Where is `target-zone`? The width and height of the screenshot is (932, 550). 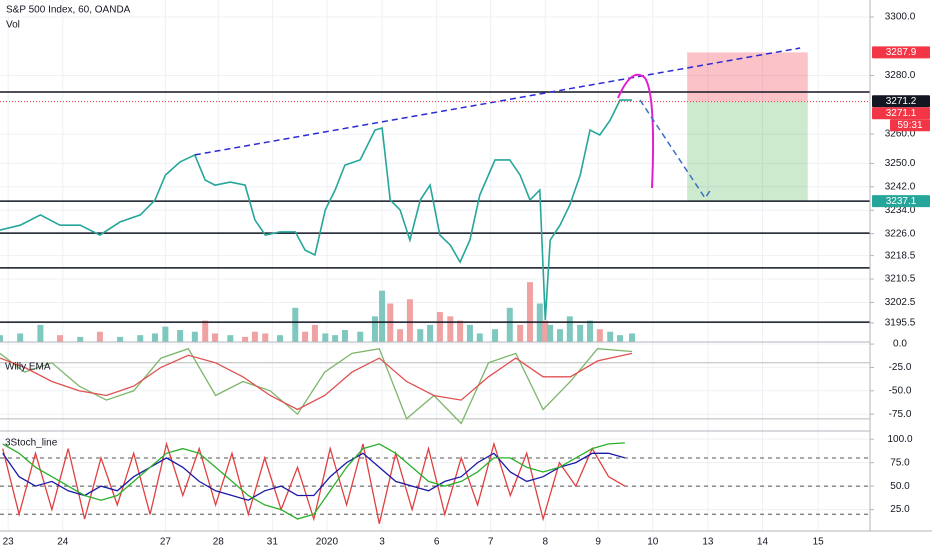
target-zone is located at coordinates (747, 151).